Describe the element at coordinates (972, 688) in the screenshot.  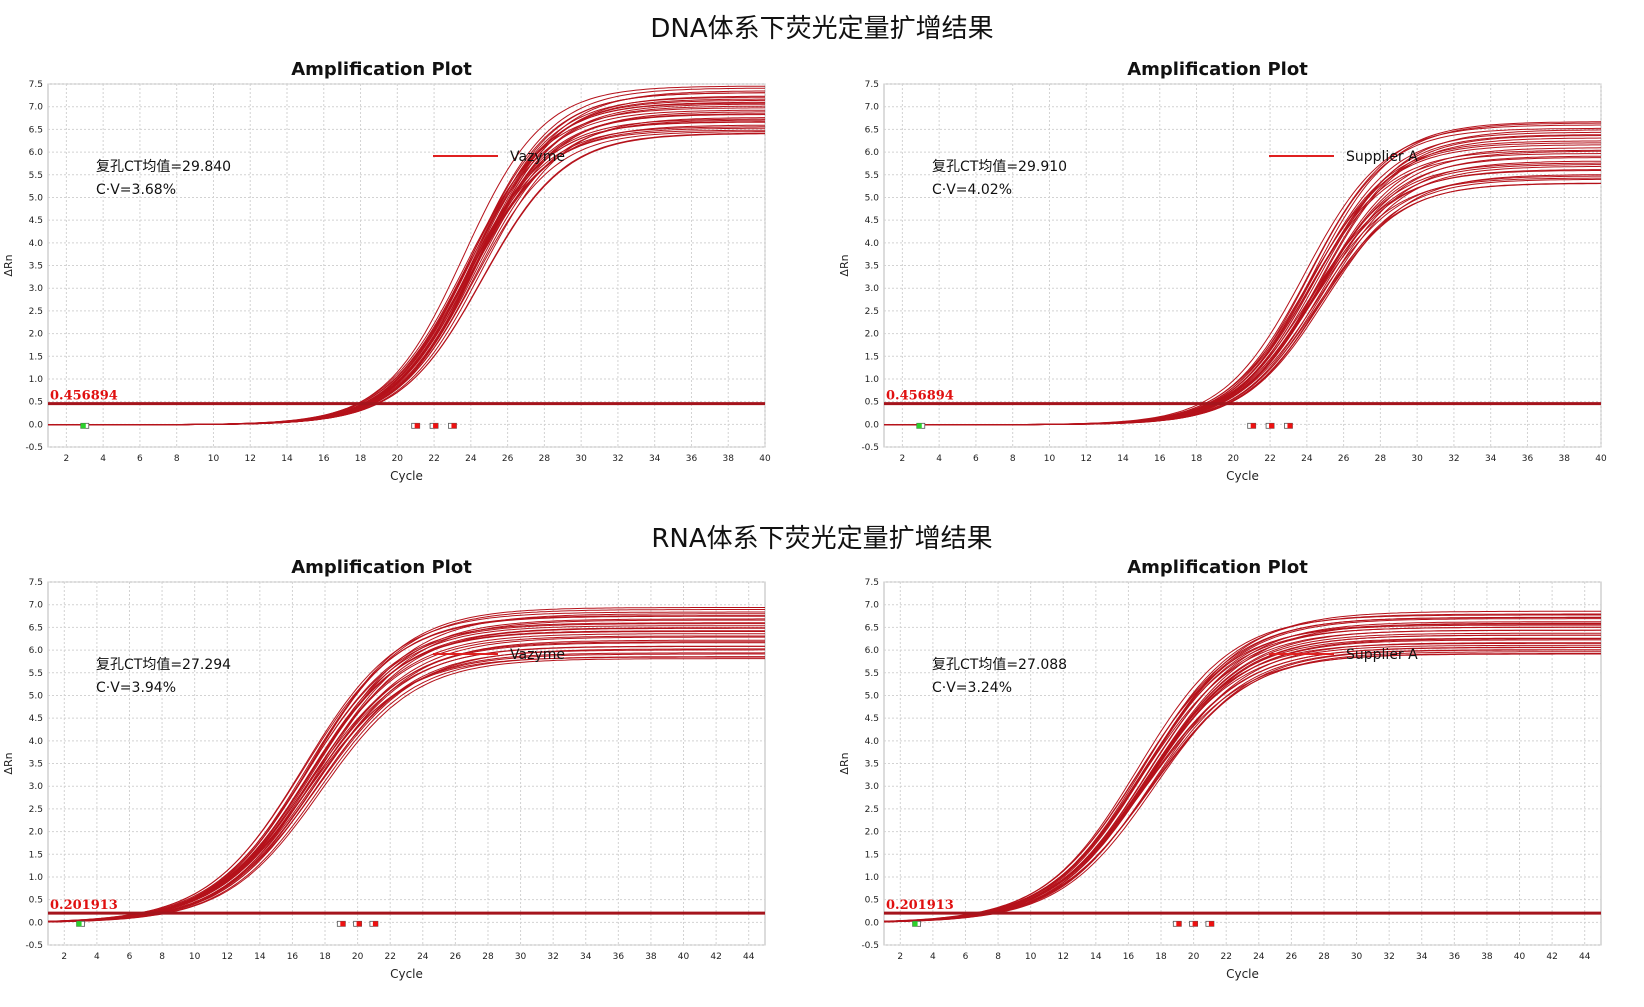
I see `cv-annotation: C·V=3.24%` at that location.